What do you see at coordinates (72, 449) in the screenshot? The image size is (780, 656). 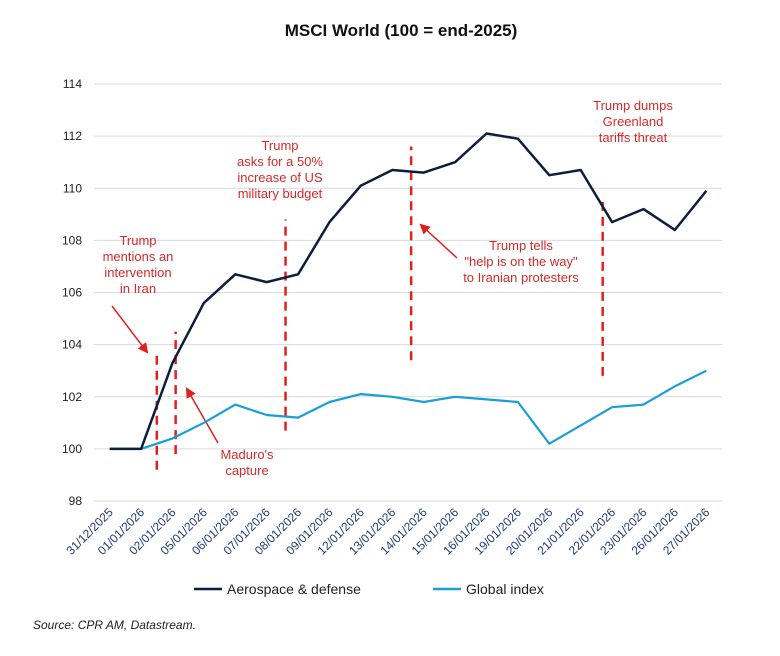 I see `y-tick-label: 100` at bounding box center [72, 449].